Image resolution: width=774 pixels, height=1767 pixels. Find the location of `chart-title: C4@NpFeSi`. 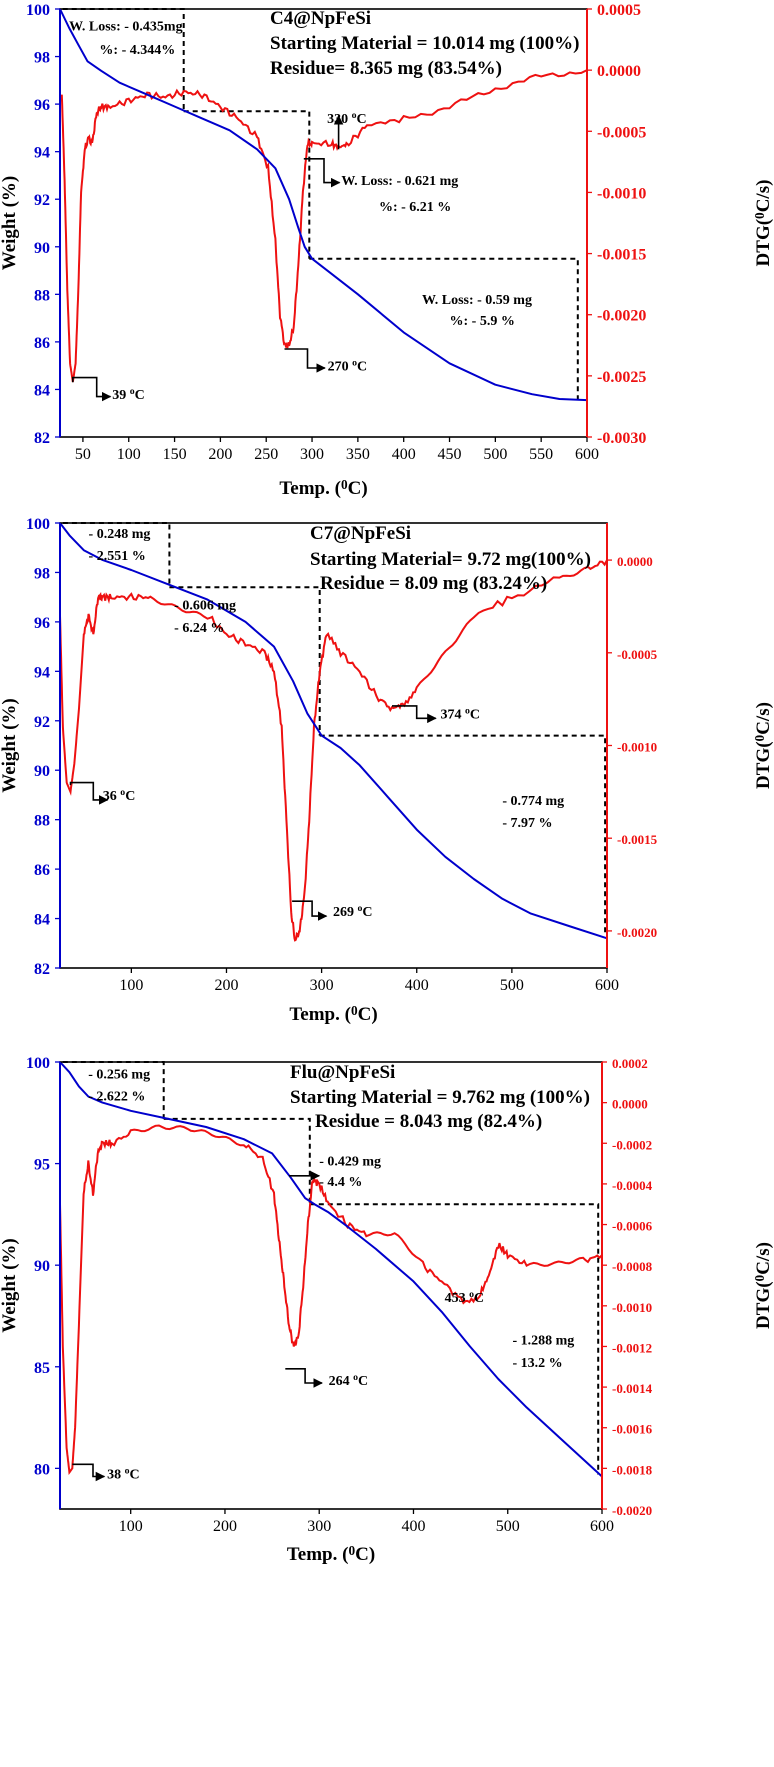

chart-title: C4@NpFeSi is located at coordinates (320, 18).